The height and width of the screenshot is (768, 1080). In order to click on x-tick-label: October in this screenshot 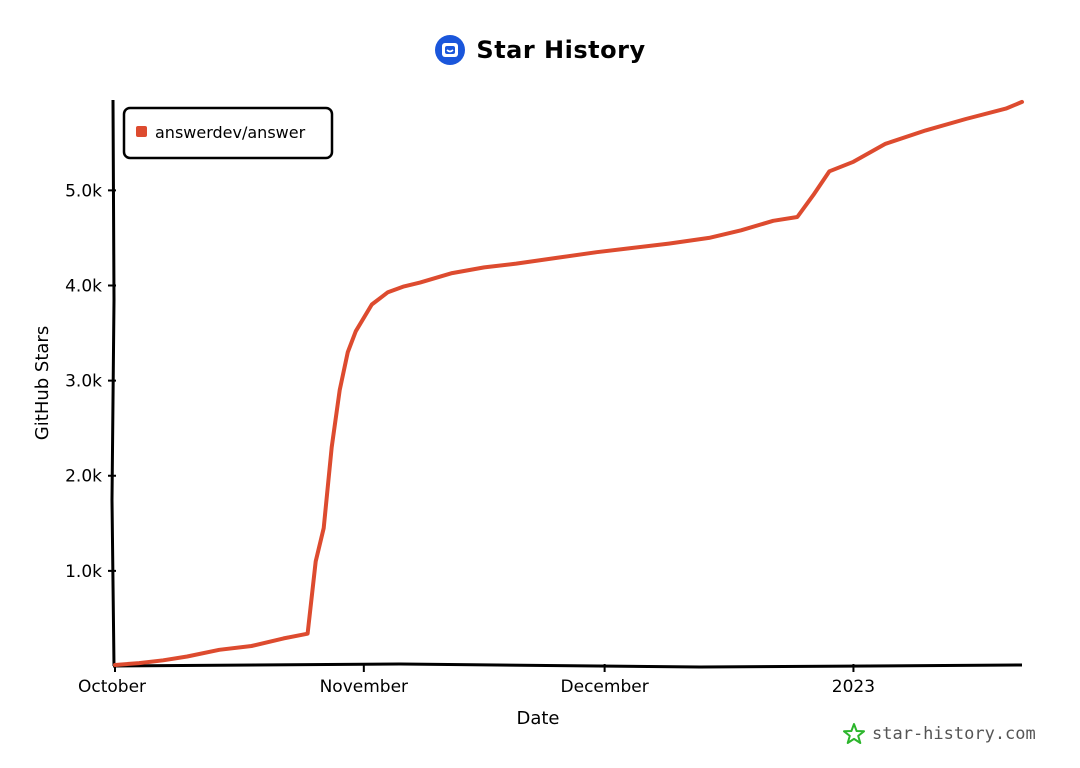, I will do `click(112, 687)`.